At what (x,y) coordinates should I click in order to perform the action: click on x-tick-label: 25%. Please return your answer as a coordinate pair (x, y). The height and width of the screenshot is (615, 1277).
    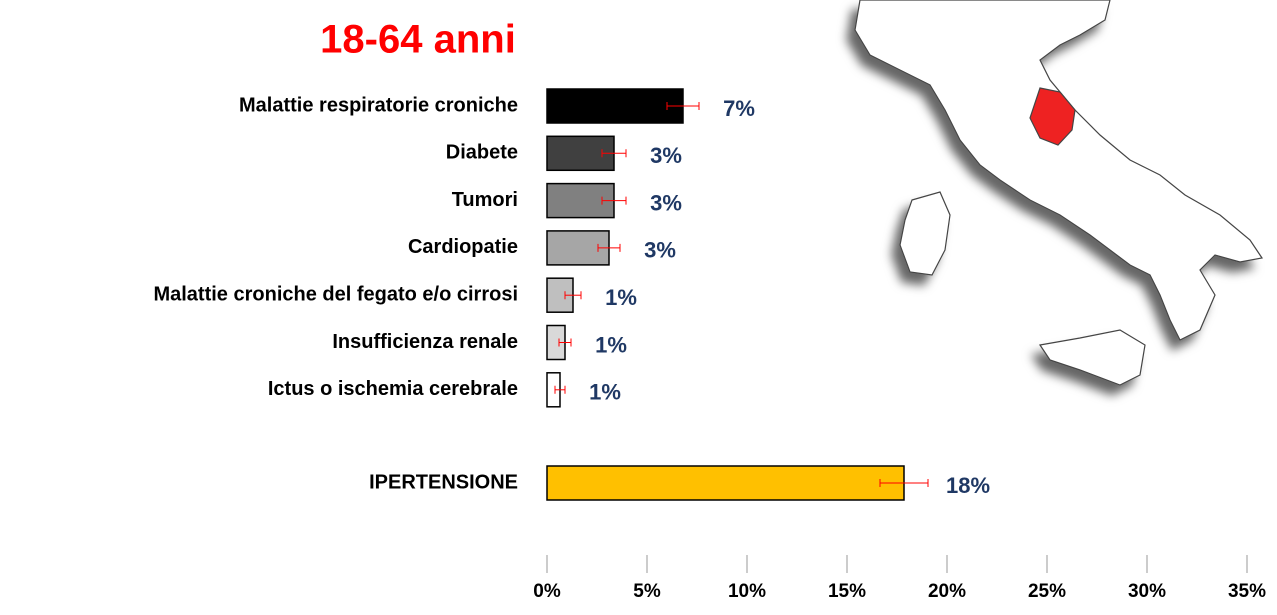
    Looking at the image, I should click on (1047, 591).